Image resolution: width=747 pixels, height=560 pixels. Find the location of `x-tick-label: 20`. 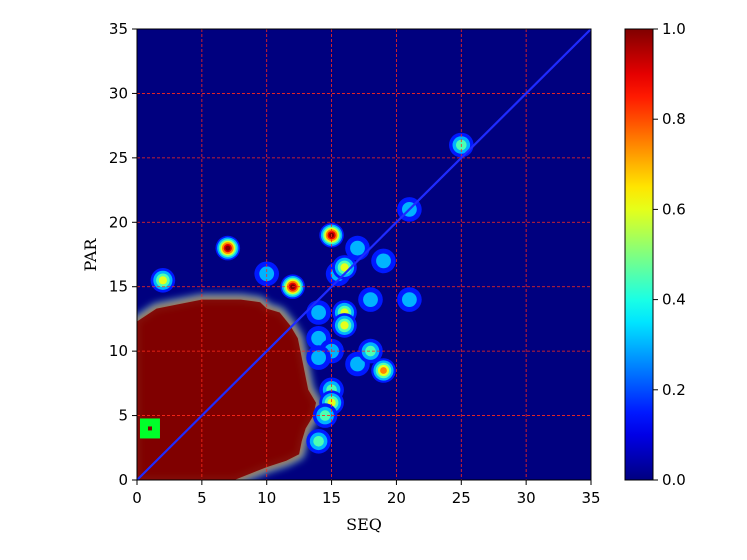

x-tick-label: 20 is located at coordinates (396, 498).